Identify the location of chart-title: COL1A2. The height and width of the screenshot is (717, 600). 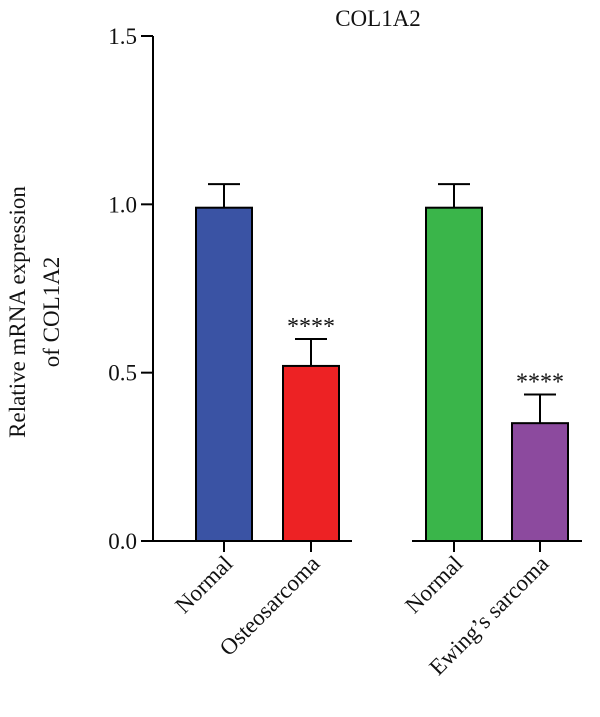
(378, 18).